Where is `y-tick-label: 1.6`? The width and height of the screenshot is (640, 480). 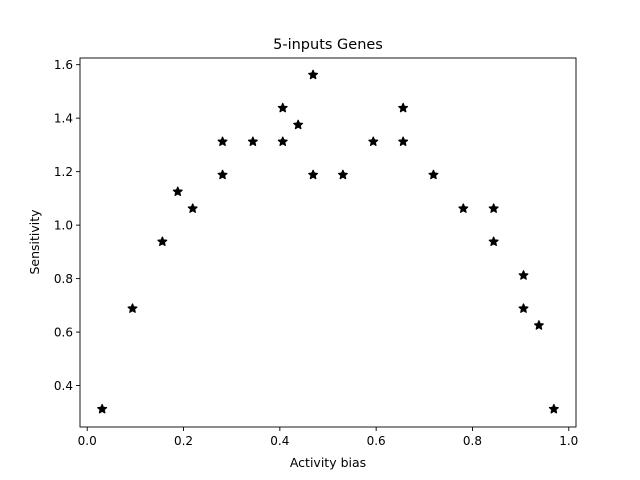
y-tick-label: 1.6 is located at coordinates (63, 65).